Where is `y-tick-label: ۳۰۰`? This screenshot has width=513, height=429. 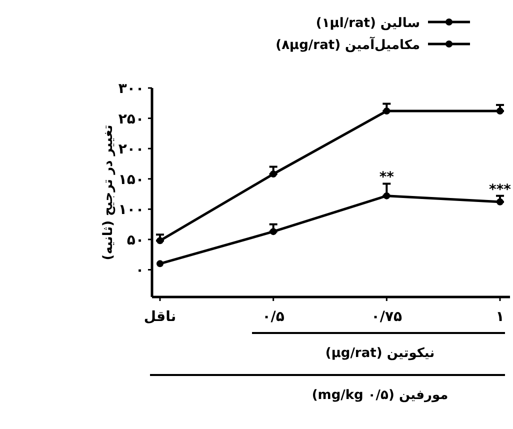 y-tick-label: ۳۰۰ is located at coordinates (131, 89).